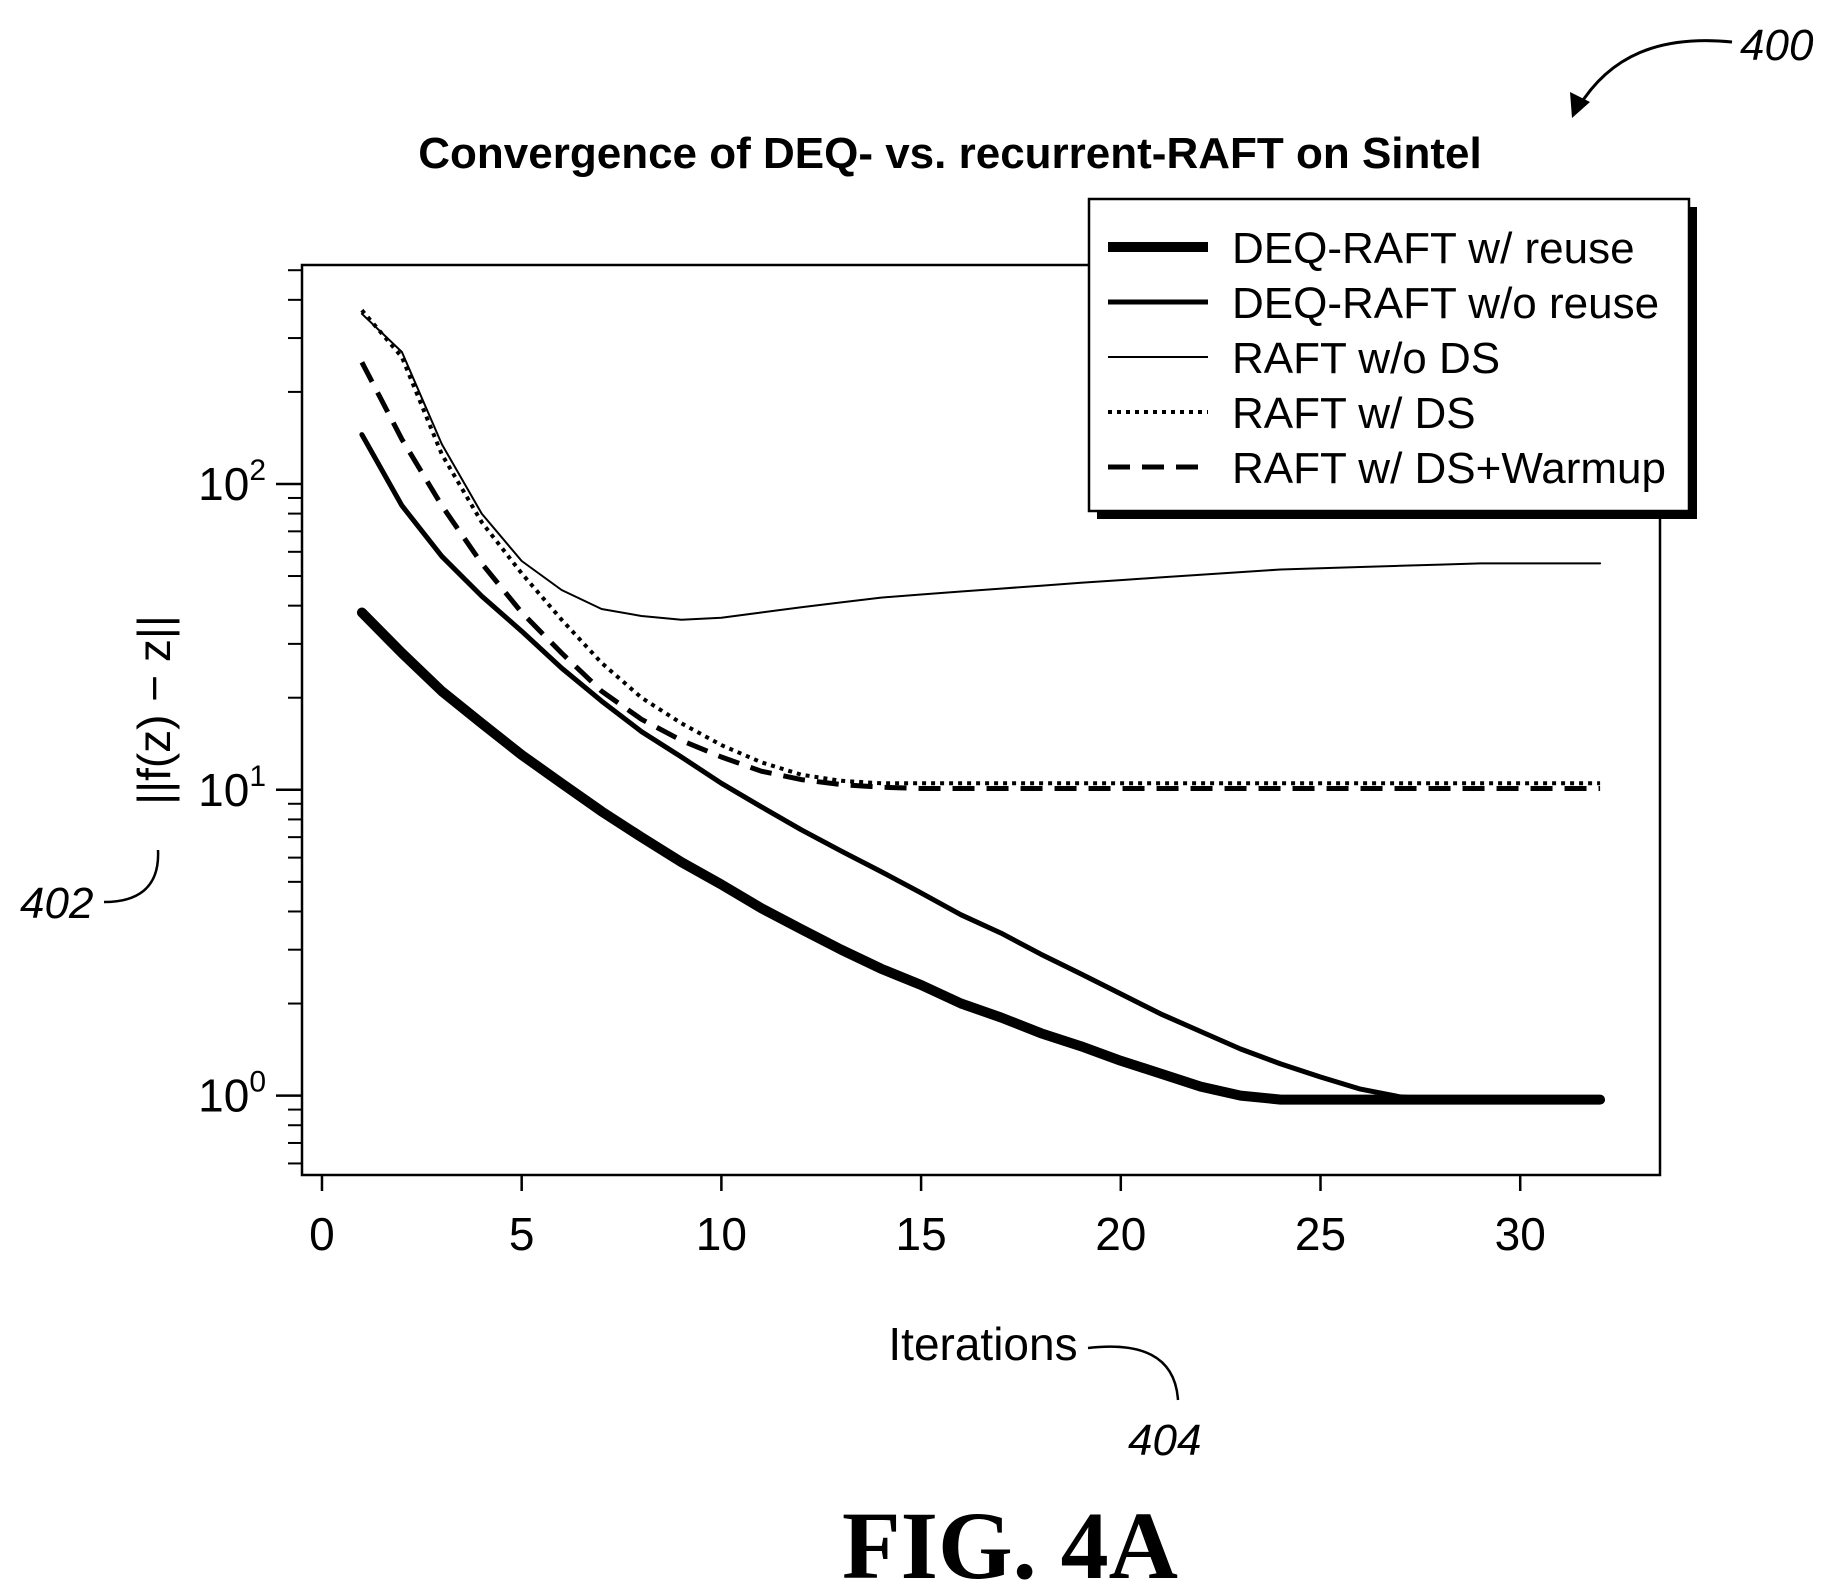 The image size is (1827, 1595). I want to click on y-axis-label: ||f(z) − z||, so click(154, 710).